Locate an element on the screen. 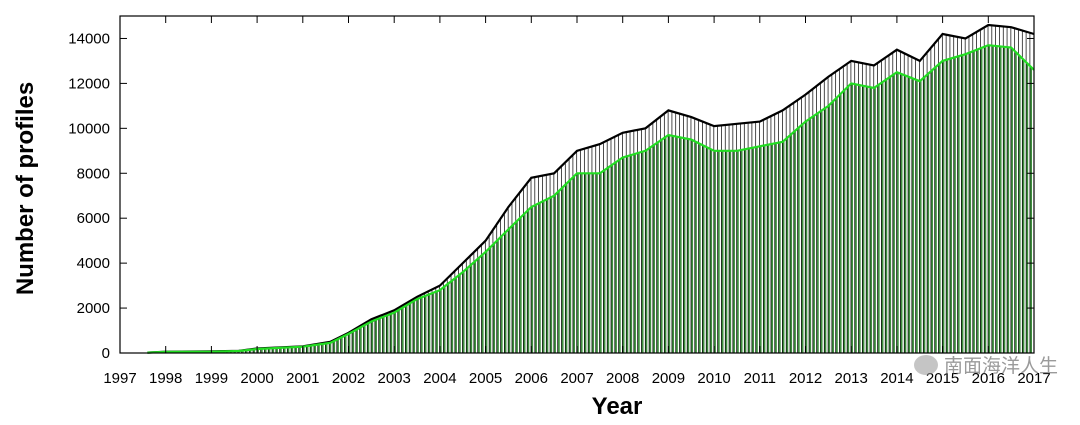 This screenshot has width=1080, height=425. x-tick-label: 2011 is located at coordinates (760, 378).